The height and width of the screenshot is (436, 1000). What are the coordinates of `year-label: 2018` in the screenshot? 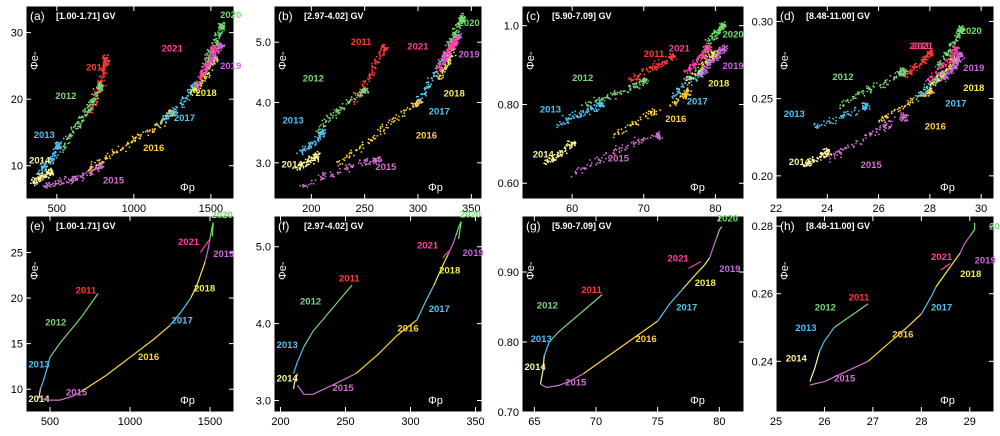 It's located at (973, 88).